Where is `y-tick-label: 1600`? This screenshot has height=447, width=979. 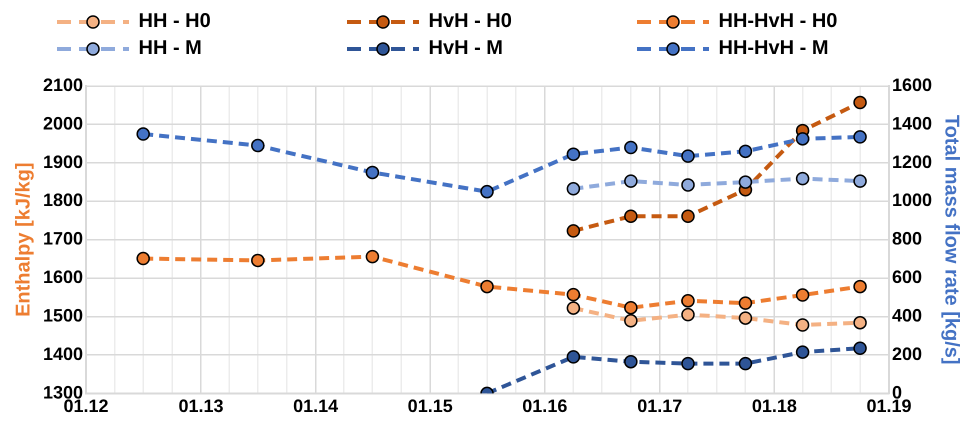 y-tick-label: 1600 is located at coordinates (63, 277).